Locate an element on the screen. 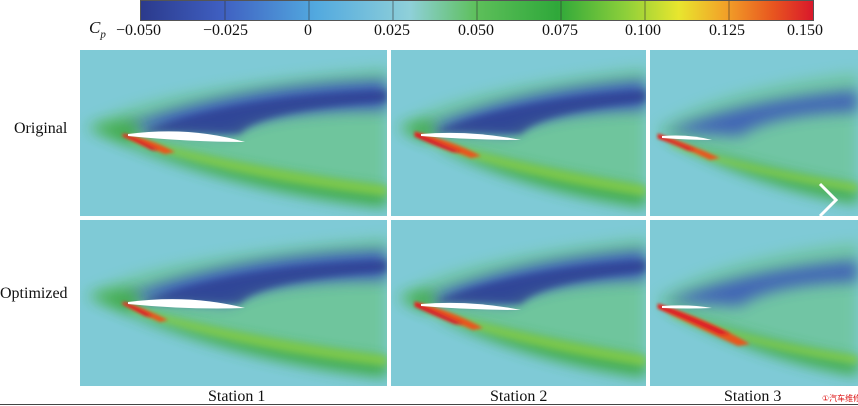 The height and width of the screenshot is (406, 858). colorbar-tick-label: 0.150 is located at coordinates (805, 30).